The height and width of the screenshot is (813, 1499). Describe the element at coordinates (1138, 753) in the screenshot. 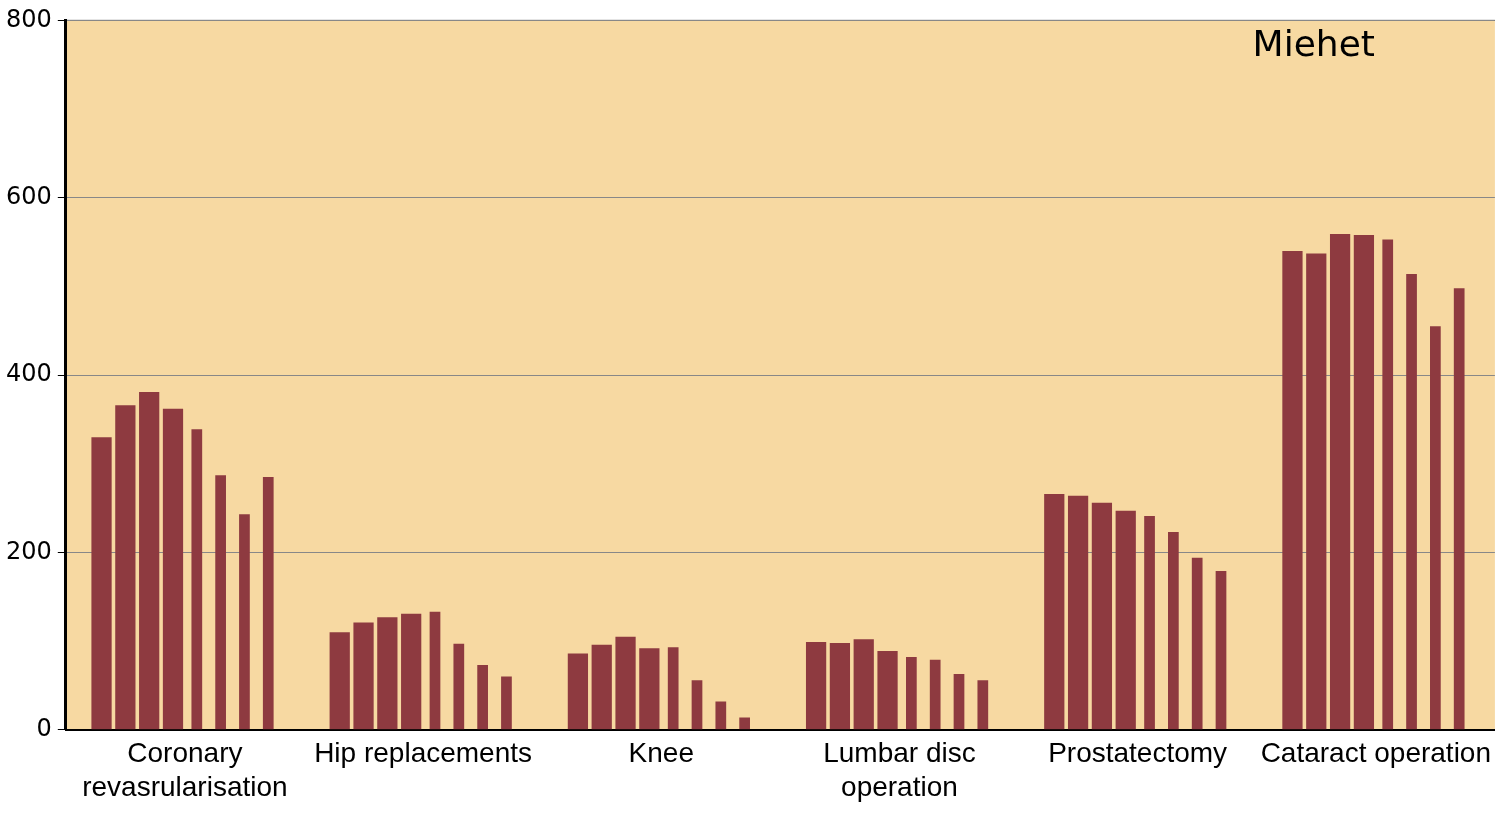

I see `x-tick-label: Prostatectomy` at that location.